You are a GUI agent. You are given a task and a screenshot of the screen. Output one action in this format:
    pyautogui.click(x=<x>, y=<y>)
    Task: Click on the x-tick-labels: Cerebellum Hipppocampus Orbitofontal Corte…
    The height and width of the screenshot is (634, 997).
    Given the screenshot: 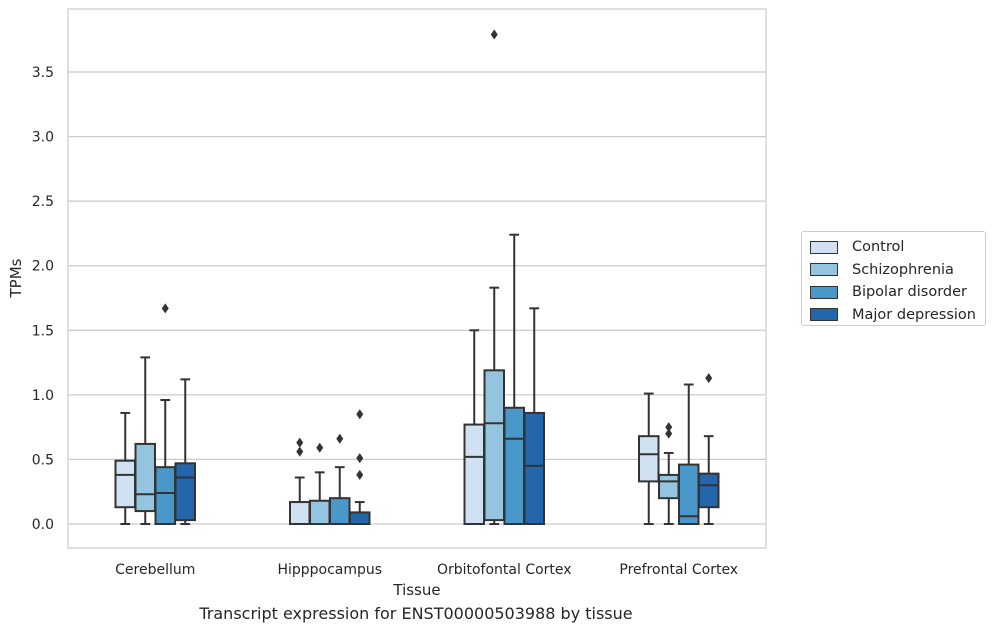 What is the action you would take?
    pyautogui.click(x=426, y=570)
    